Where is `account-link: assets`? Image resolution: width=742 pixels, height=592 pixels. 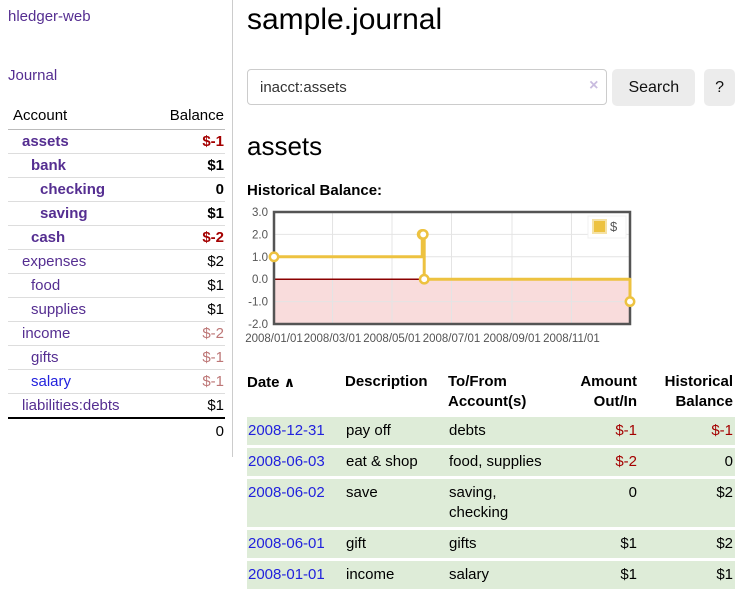
account-link: assets is located at coordinates (45, 141).